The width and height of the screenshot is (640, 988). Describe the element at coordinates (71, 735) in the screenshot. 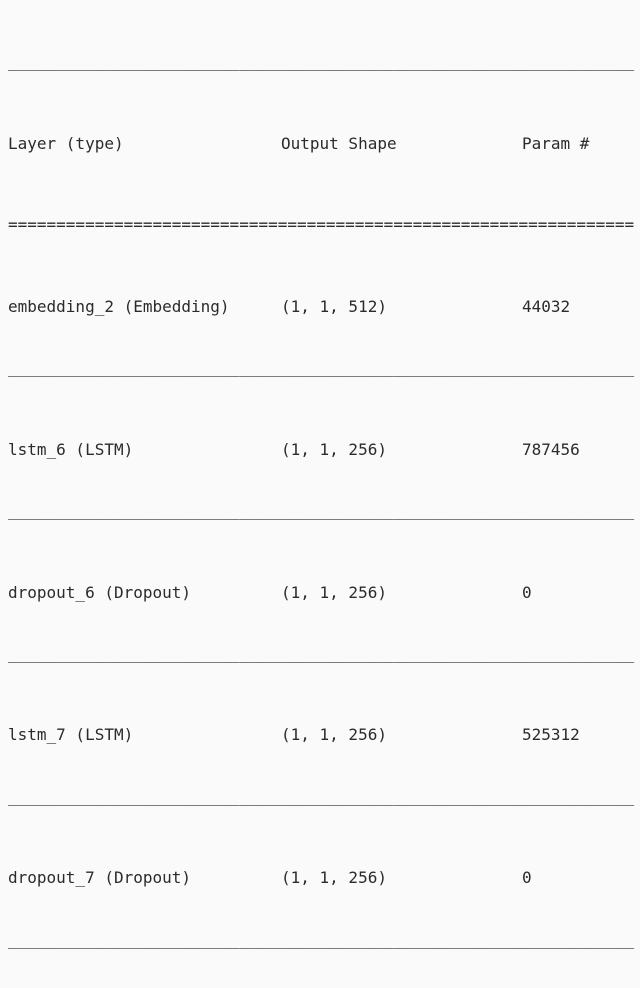

I see `layer-name: lstm_7 (LSTM)` at that location.